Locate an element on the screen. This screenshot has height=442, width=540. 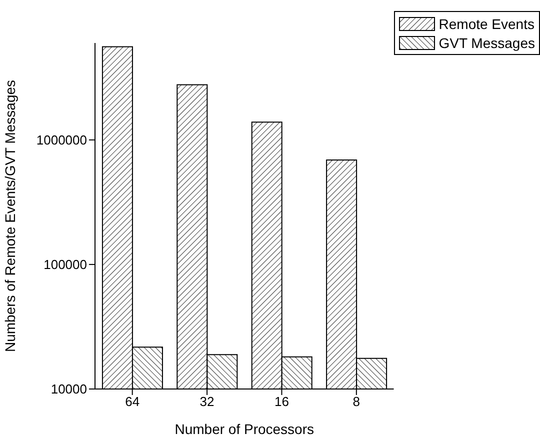
x-tick-label: 8 is located at coordinates (356, 402).